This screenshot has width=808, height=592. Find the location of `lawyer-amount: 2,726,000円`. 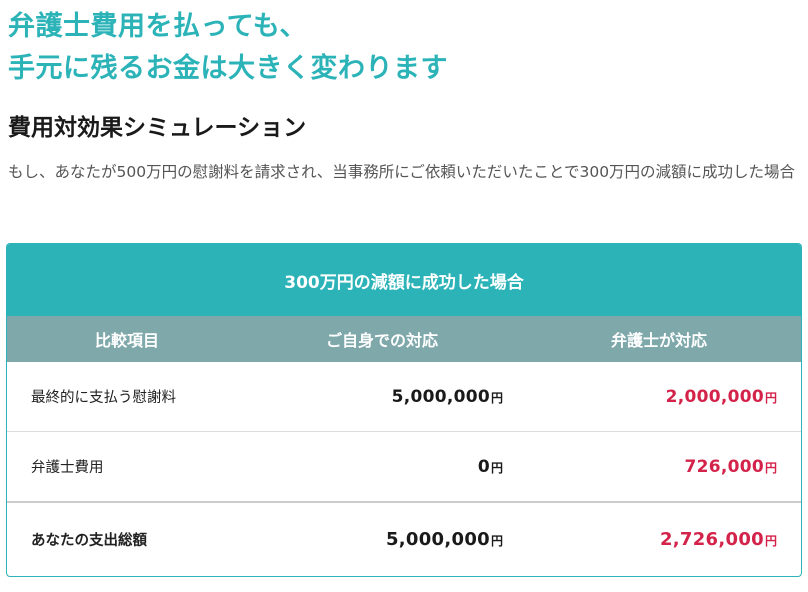

lawyer-amount: 2,726,000円 is located at coordinates (659, 539).